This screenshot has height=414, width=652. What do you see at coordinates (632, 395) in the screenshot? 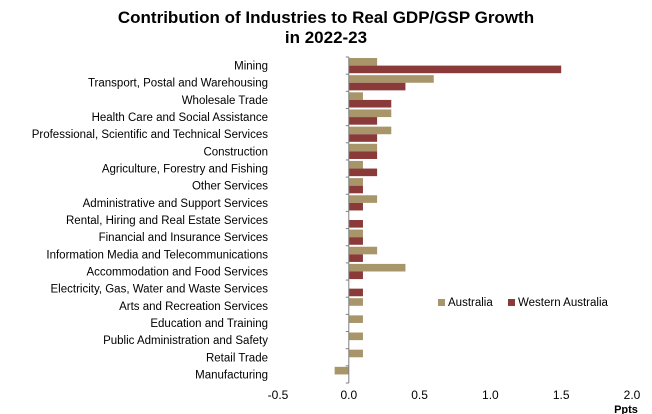
I see `x-tick-label: 2.0` at bounding box center [632, 395].